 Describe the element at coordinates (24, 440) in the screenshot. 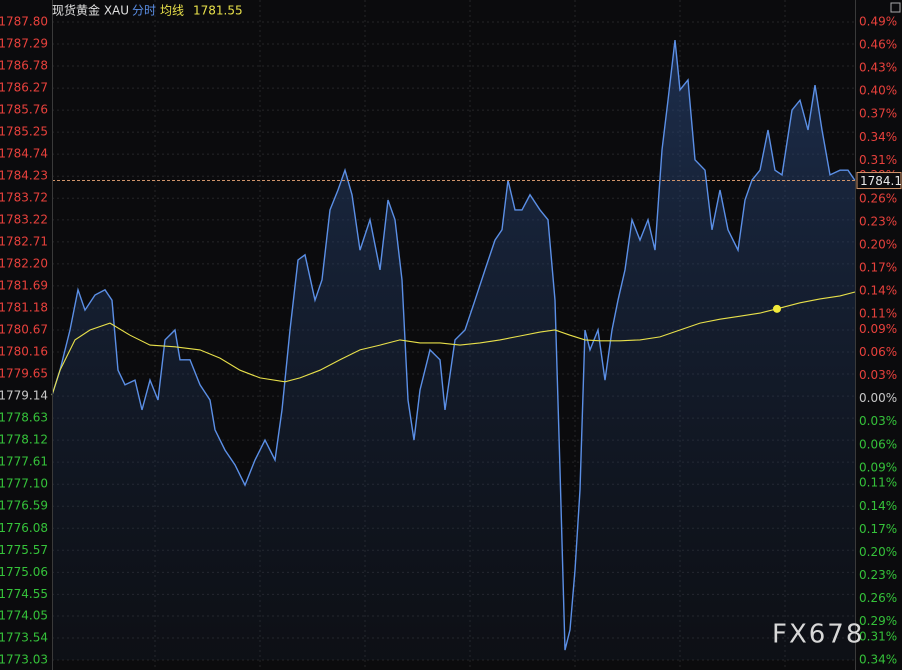

I see `y-tick-label: 1778.12` at that location.